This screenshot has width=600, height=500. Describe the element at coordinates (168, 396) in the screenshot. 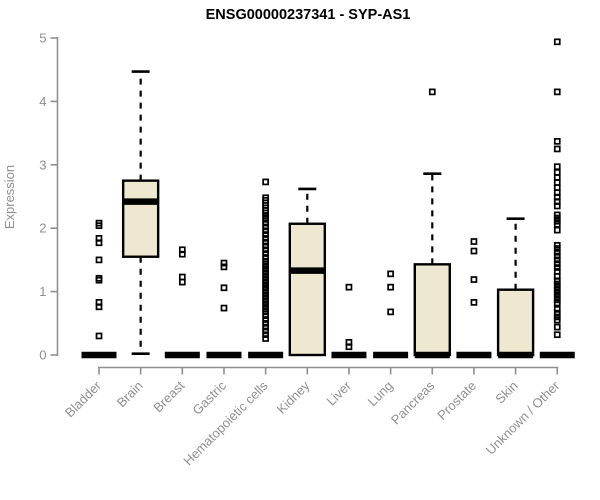

I see `x-tick-label: Breast` at that location.